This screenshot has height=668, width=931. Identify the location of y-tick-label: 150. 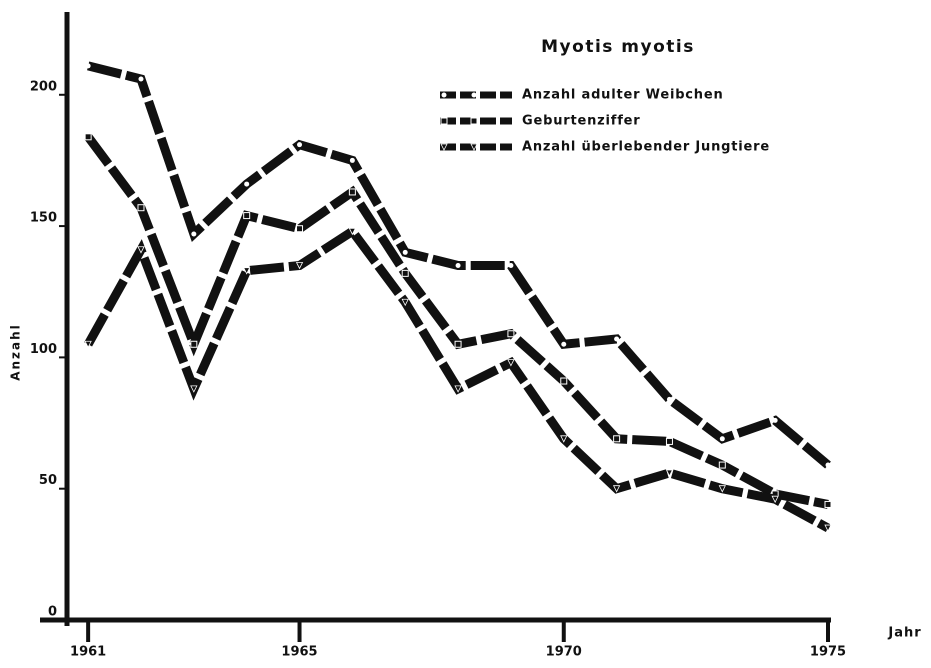
(43, 218).